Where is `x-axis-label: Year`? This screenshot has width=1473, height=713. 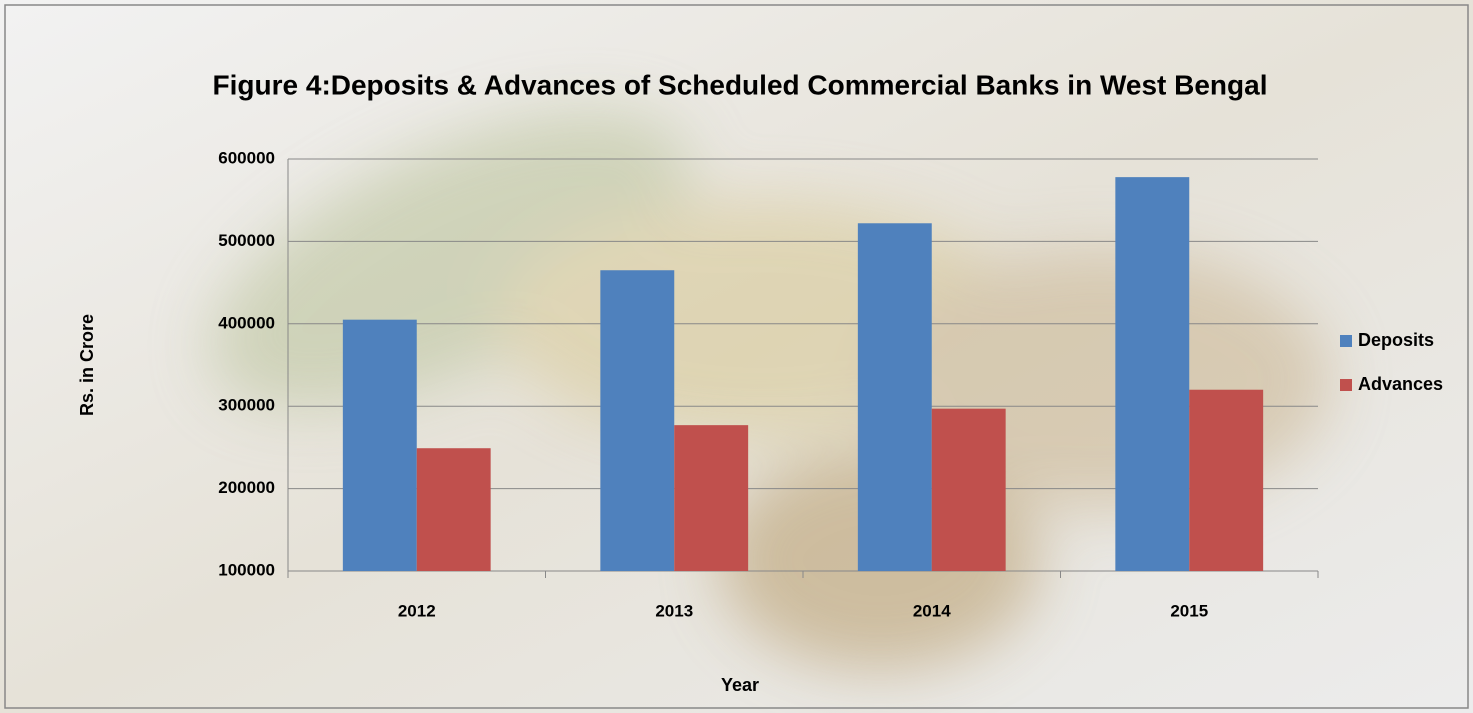
x-axis-label: Year is located at coordinates (740, 685).